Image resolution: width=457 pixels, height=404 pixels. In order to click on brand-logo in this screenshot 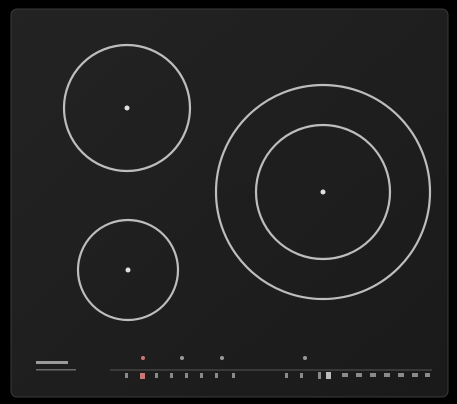, I will do `click(52, 362)`.